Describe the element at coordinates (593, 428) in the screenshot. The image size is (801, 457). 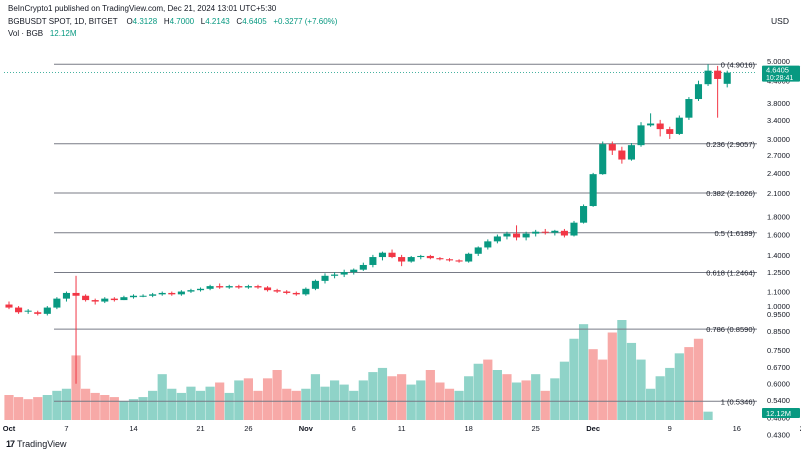
I see `x-tick-label: Dec` at that location.